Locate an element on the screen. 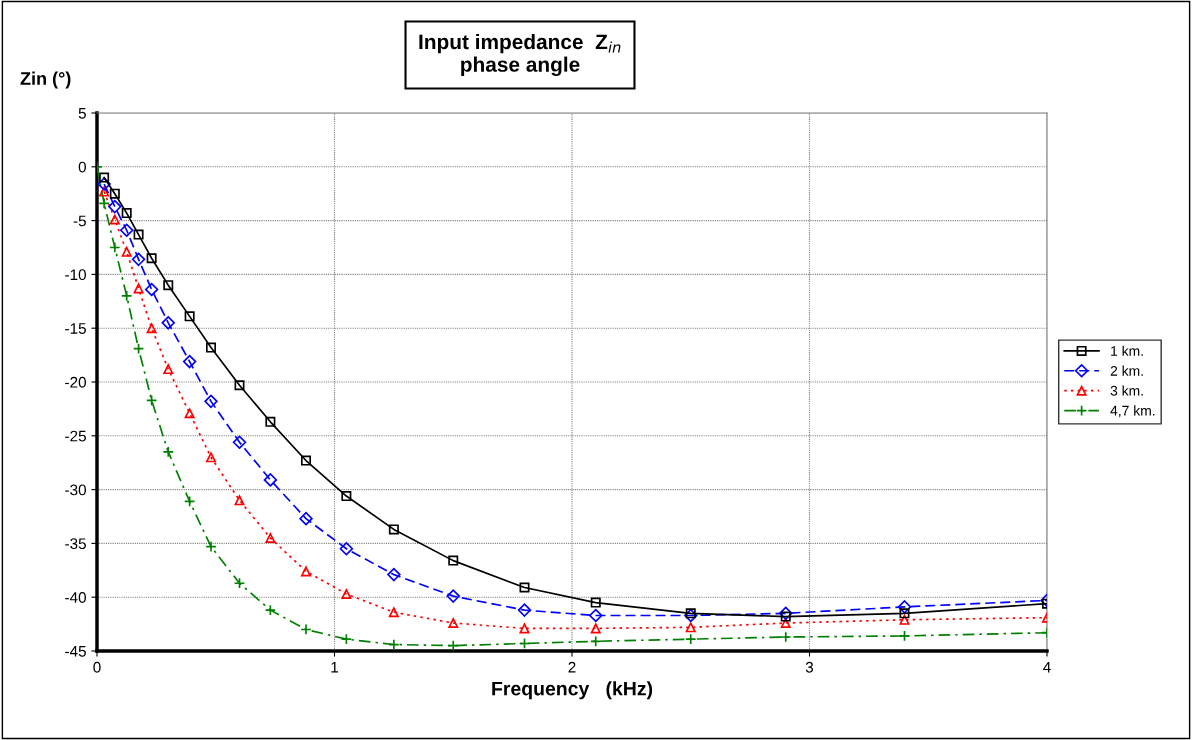 Image resolution: width=1192 pixels, height=740 pixels. legend-label: 2 km. is located at coordinates (1126, 370).